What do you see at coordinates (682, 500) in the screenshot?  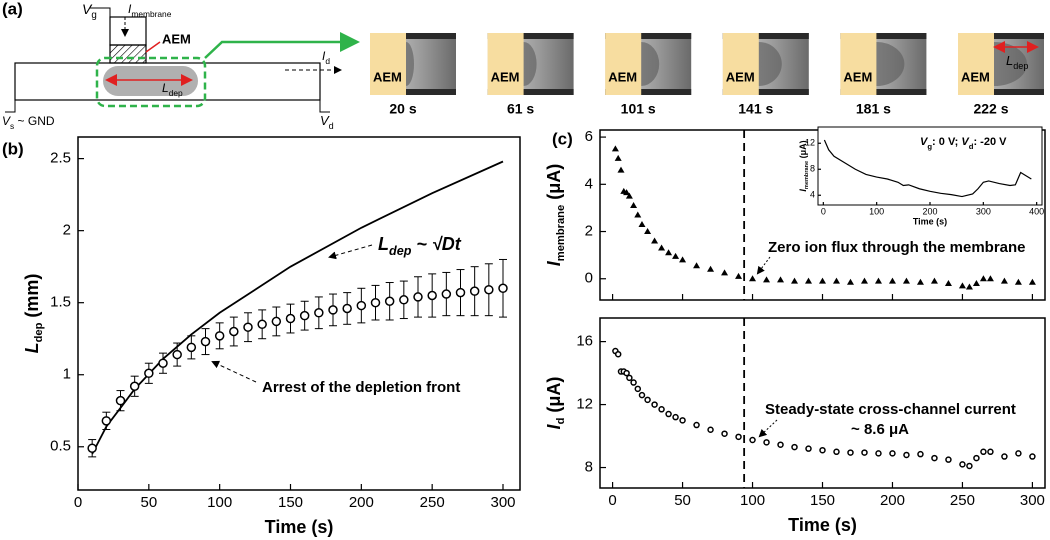 I see `x-tick-label: 50` at bounding box center [682, 500].